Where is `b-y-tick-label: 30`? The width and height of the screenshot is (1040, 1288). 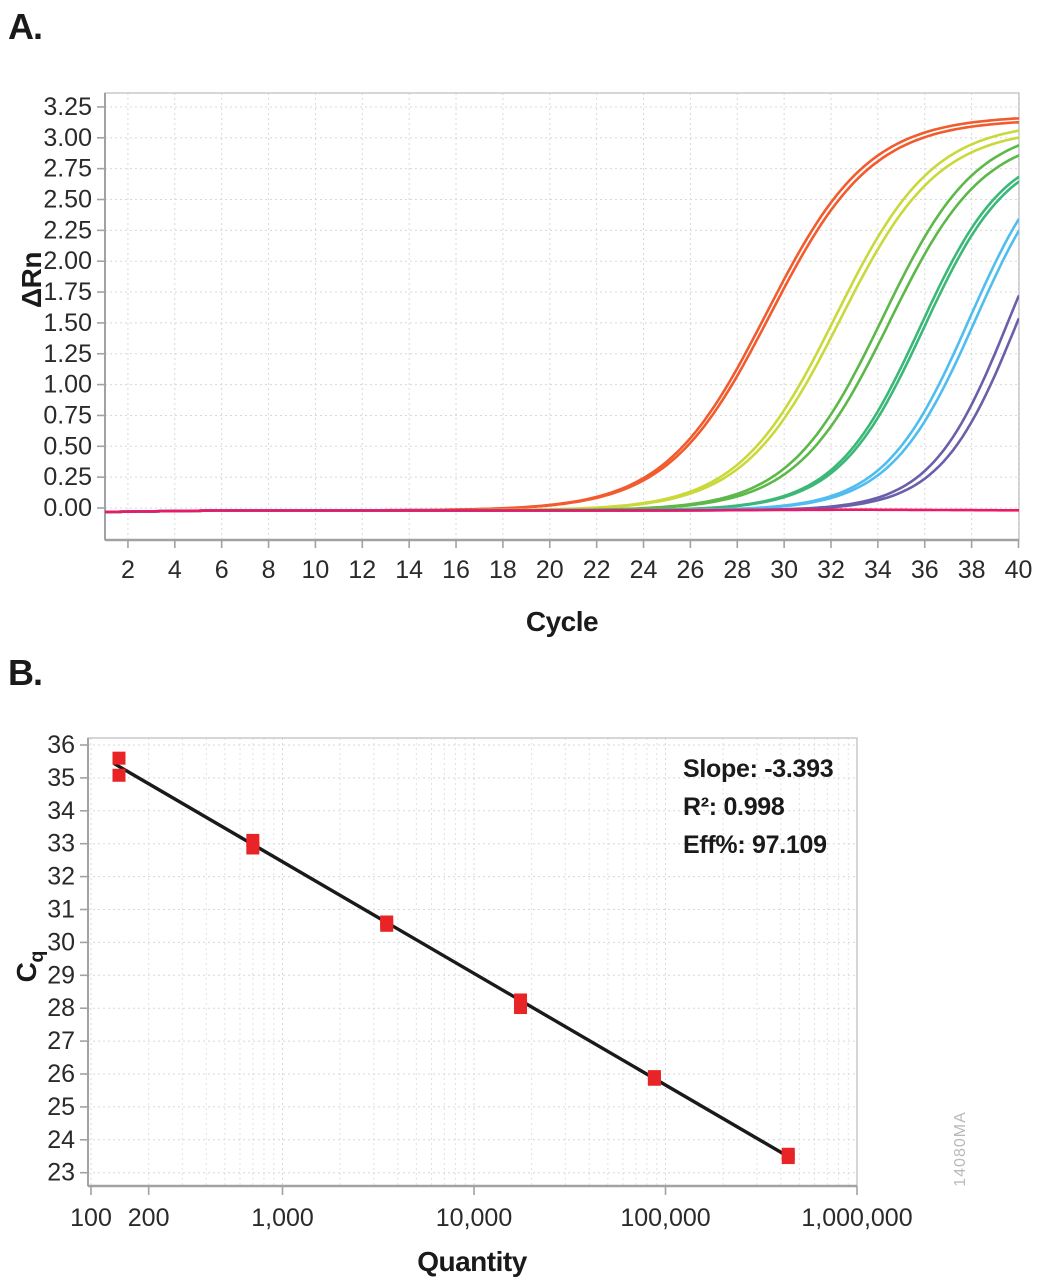
b-y-tick-label: 30 is located at coordinates (61, 942).